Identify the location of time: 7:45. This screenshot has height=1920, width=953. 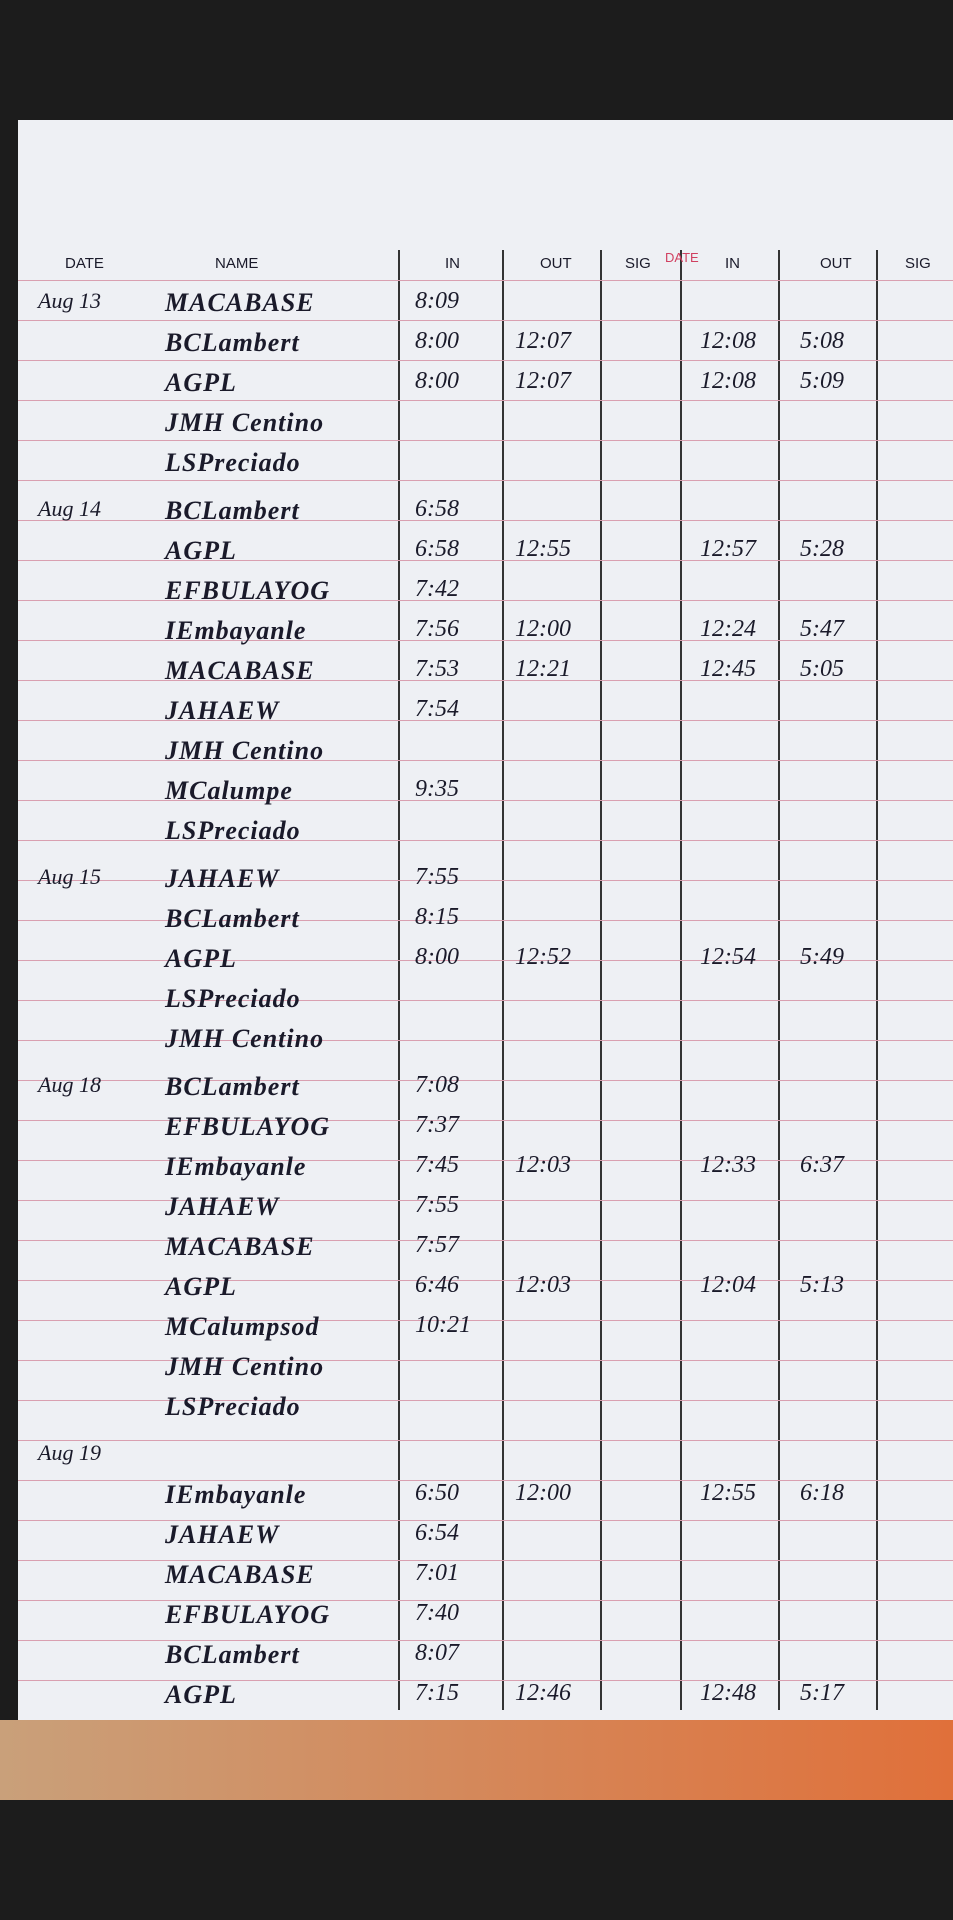
(437, 1165).